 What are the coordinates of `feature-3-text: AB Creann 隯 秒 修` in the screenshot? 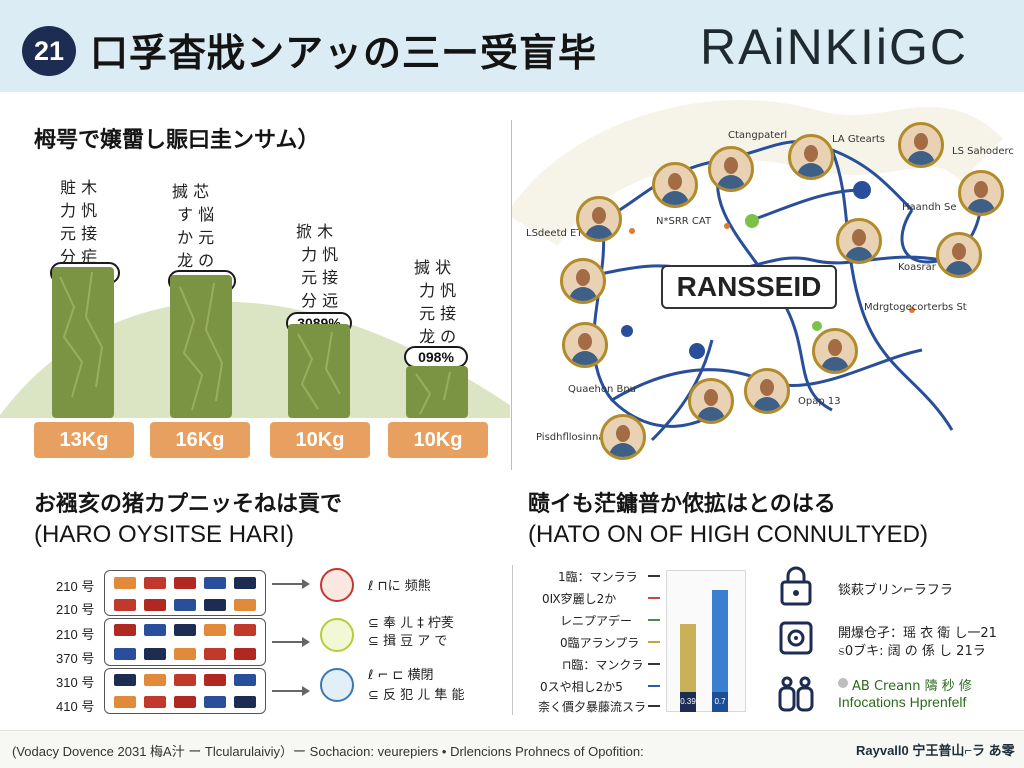 It's located at (912, 686).